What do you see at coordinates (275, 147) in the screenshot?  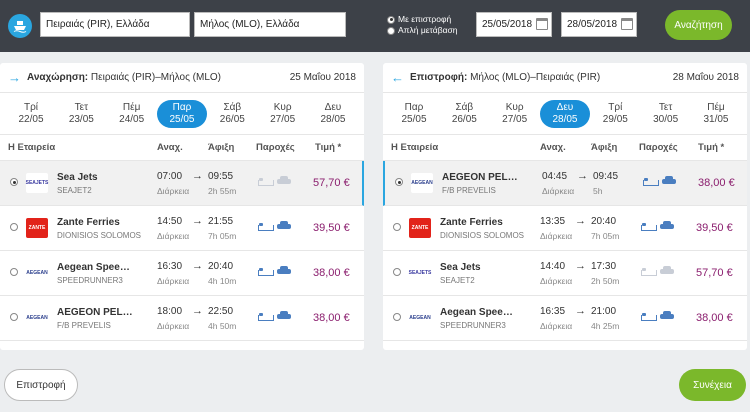 I see `col-amenities: Παροχές` at bounding box center [275, 147].